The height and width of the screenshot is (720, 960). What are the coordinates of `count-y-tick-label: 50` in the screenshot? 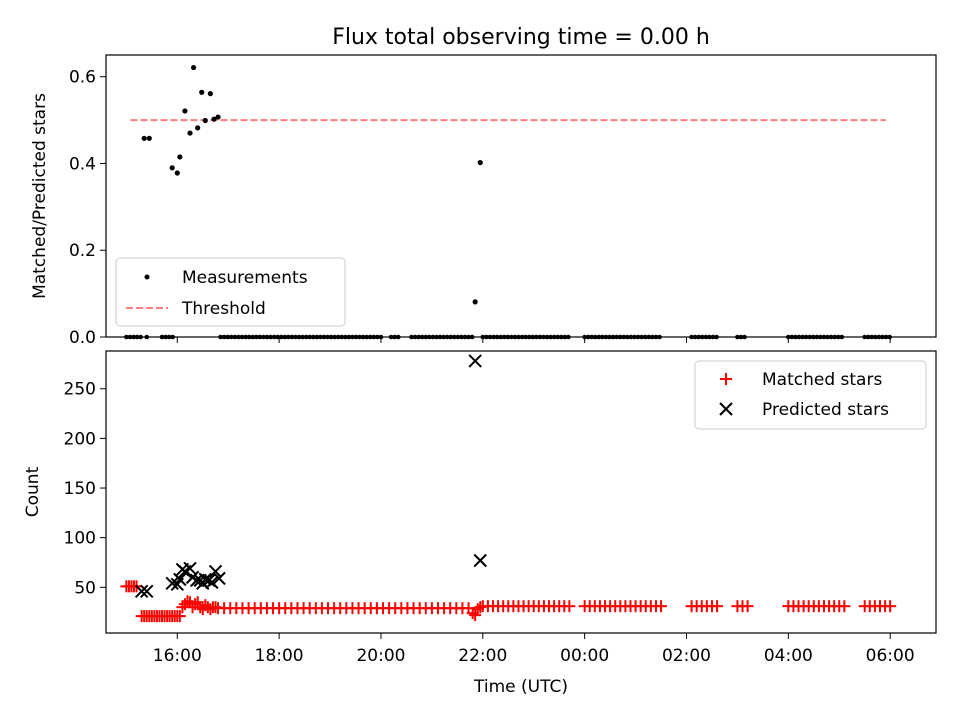 It's located at (85, 588).